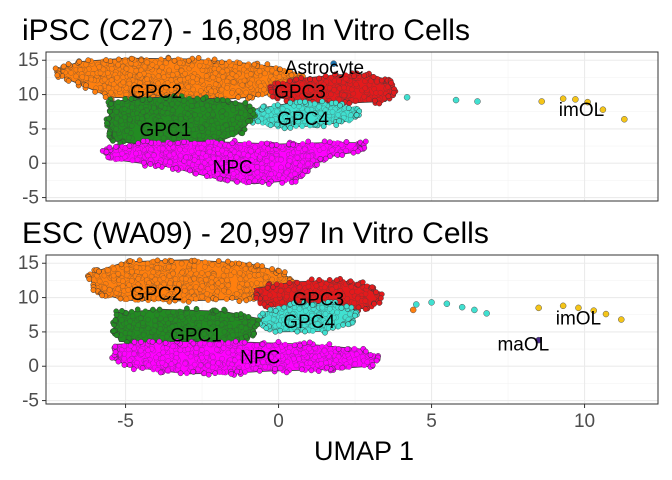  What do you see at coordinates (190, 281) in the screenshot?
I see `cluster-gpc2` at bounding box center [190, 281].